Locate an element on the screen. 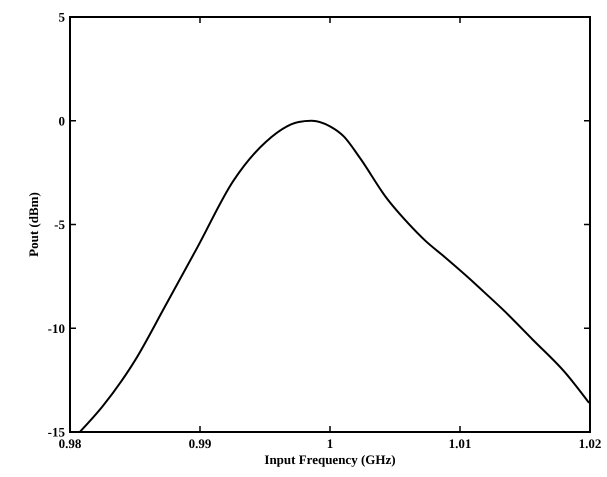 The width and height of the screenshot is (607, 477). x-axis-title: Input Frequency (GHz) is located at coordinates (330, 459).